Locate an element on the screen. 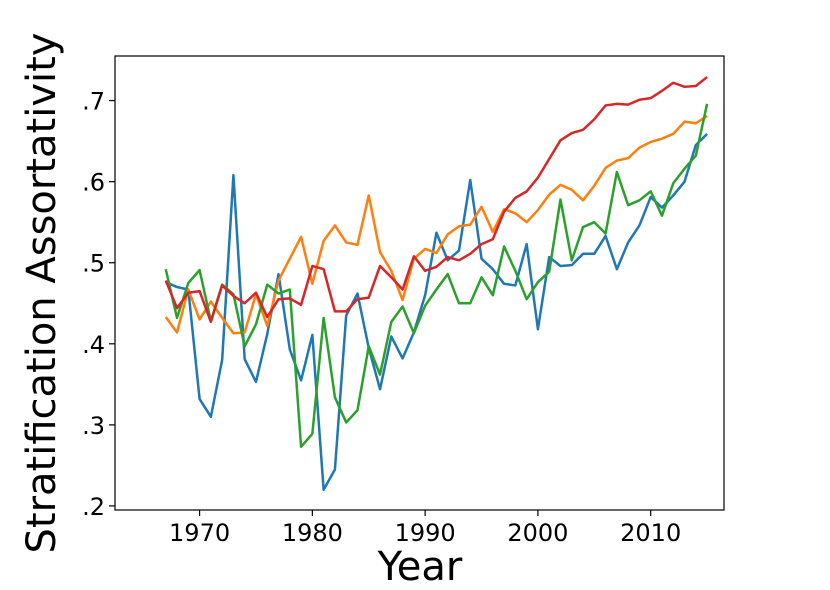 This screenshot has height=590, width=830. x-axis-ticks: 1970 1980 1990 2000 2010 is located at coordinates (425, 528).